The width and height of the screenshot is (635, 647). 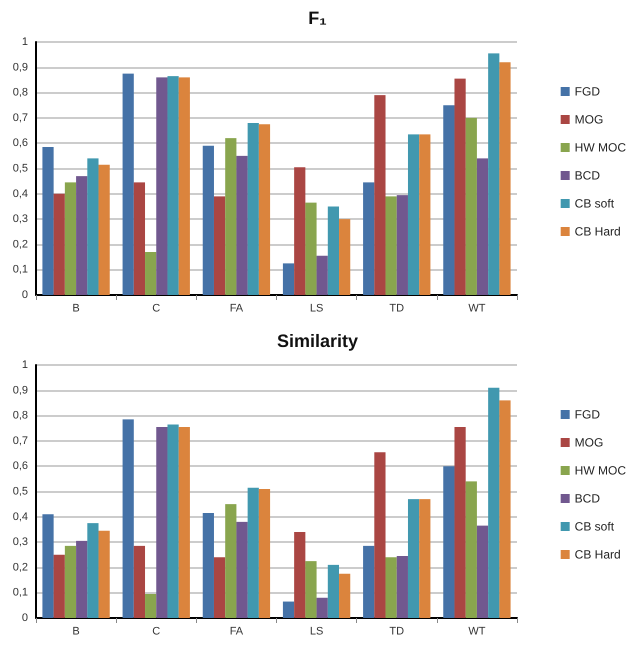 What do you see at coordinates (20, 390) in the screenshot?
I see `y-tick-label: 0,9` at bounding box center [20, 390].